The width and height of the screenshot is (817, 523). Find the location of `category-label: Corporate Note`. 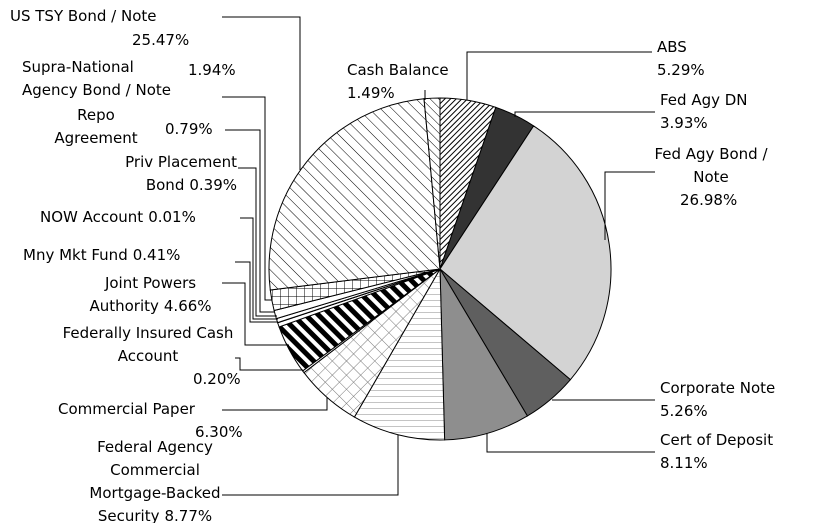

category-label: Corporate Note is located at coordinates (718, 388).